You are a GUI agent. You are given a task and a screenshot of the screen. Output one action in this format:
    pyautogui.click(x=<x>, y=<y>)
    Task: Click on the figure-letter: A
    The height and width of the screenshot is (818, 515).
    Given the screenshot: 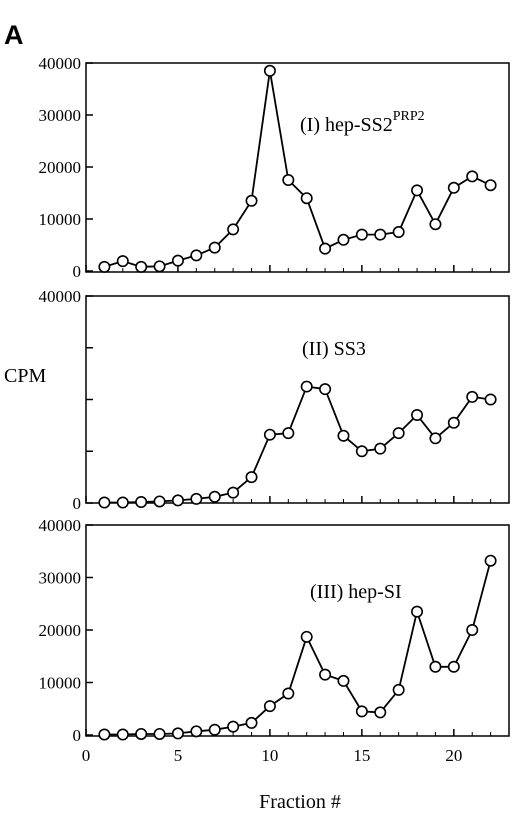 What is the action you would take?
    pyautogui.click(x=14, y=35)
    